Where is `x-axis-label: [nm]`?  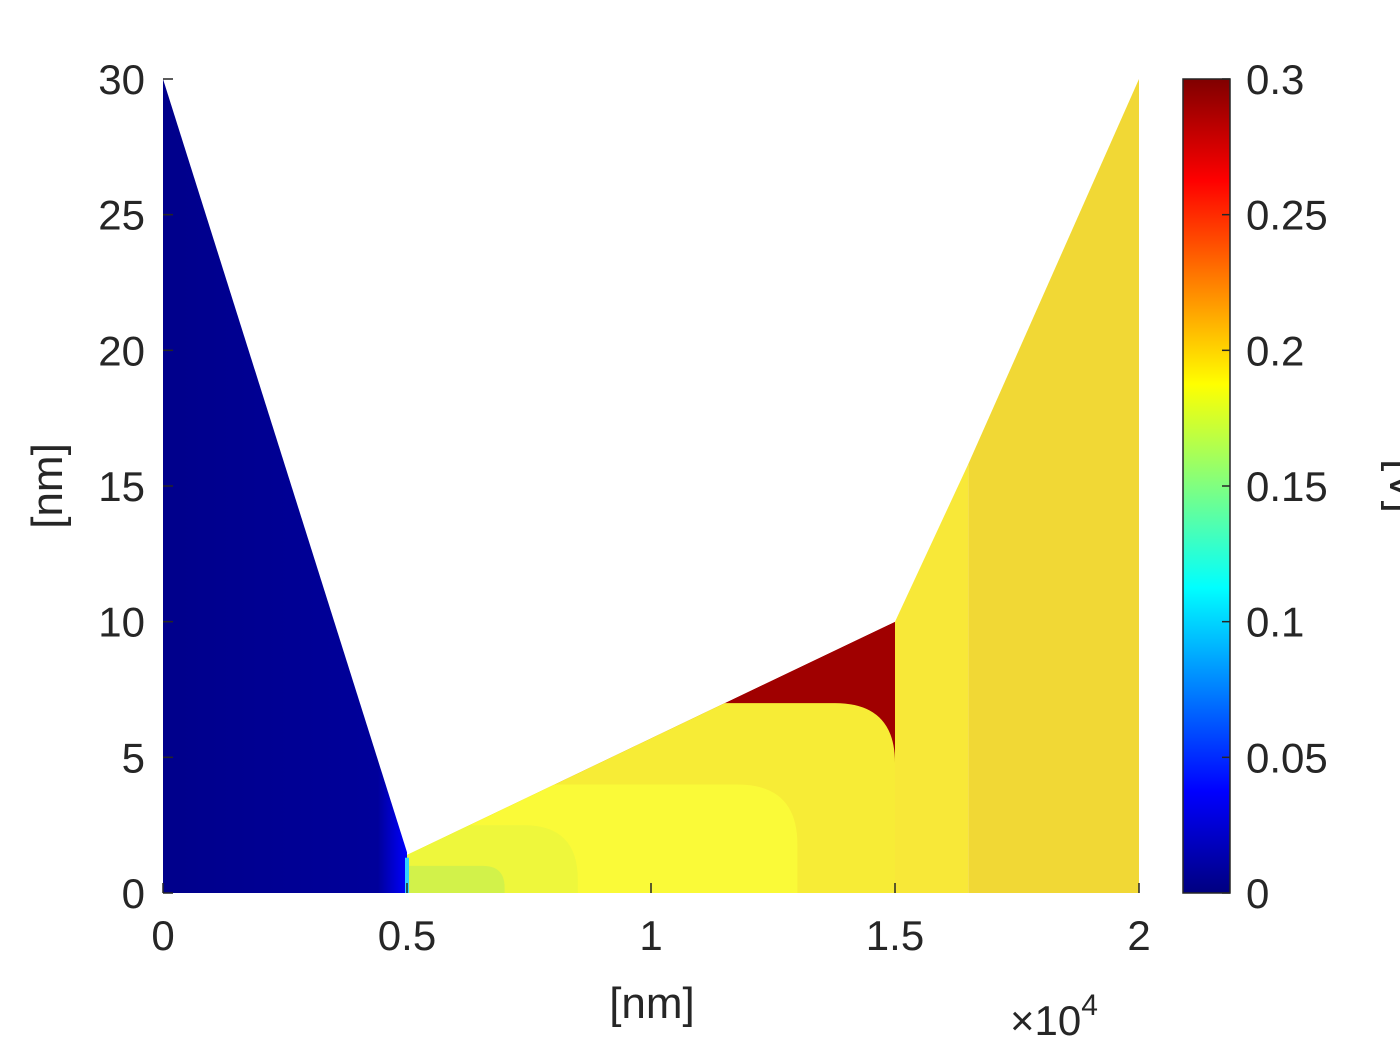 x-axis-label: [nm] is located at coordinates (652, 1003).